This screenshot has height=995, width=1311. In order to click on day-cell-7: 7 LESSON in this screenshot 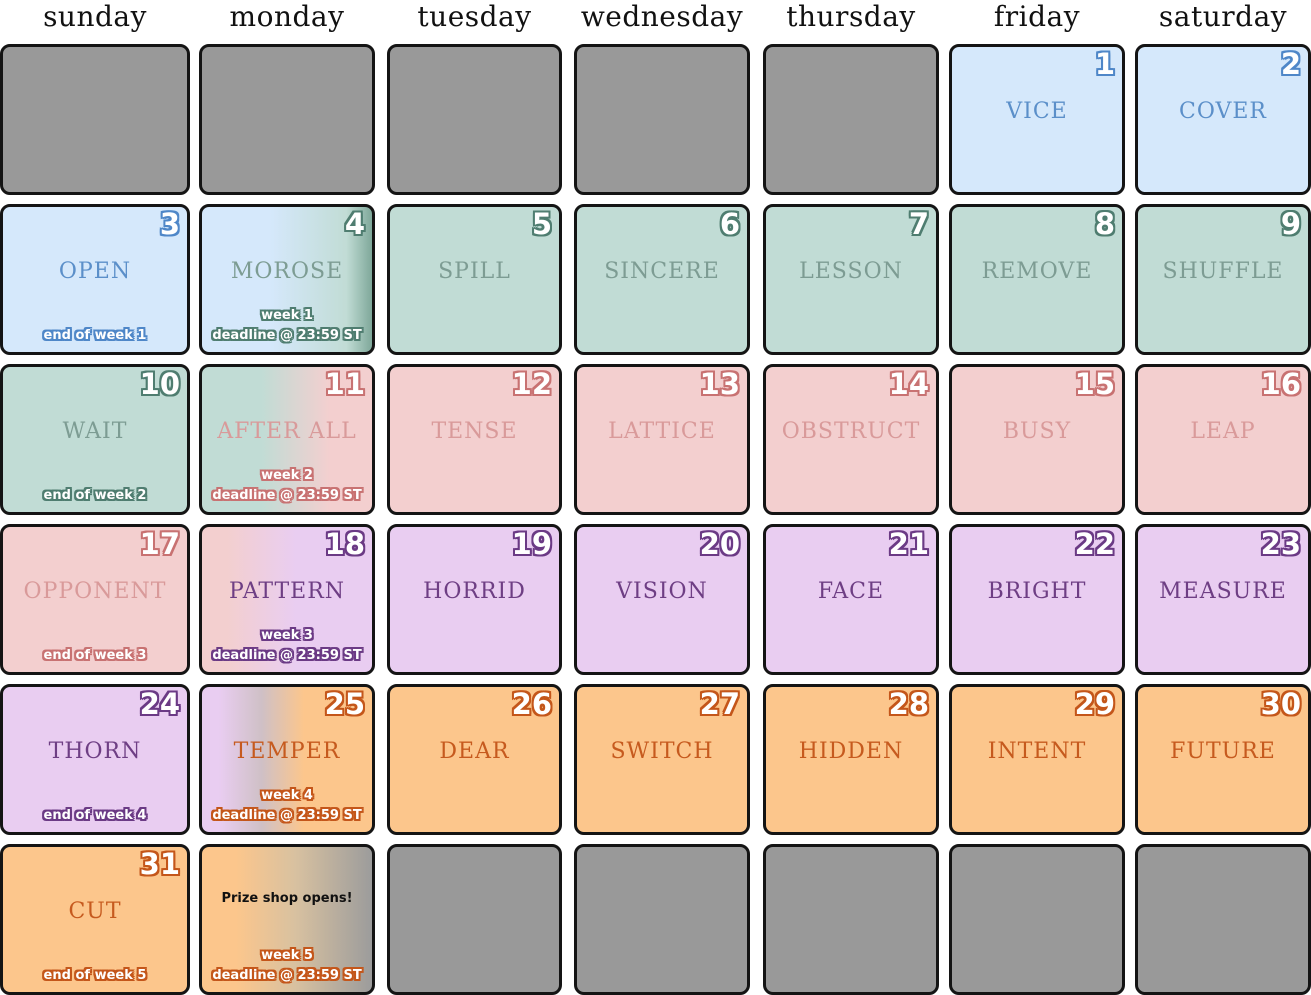, I will do `click(851, 279)`.